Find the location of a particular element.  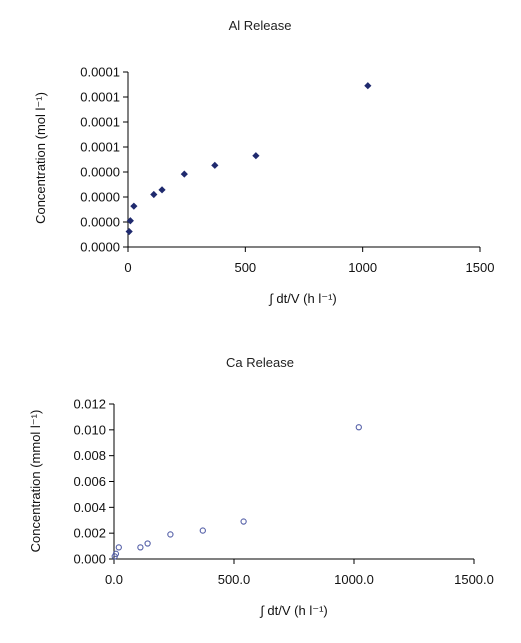

x-tick-label: 0.0 is located at coordinates (114, 579).